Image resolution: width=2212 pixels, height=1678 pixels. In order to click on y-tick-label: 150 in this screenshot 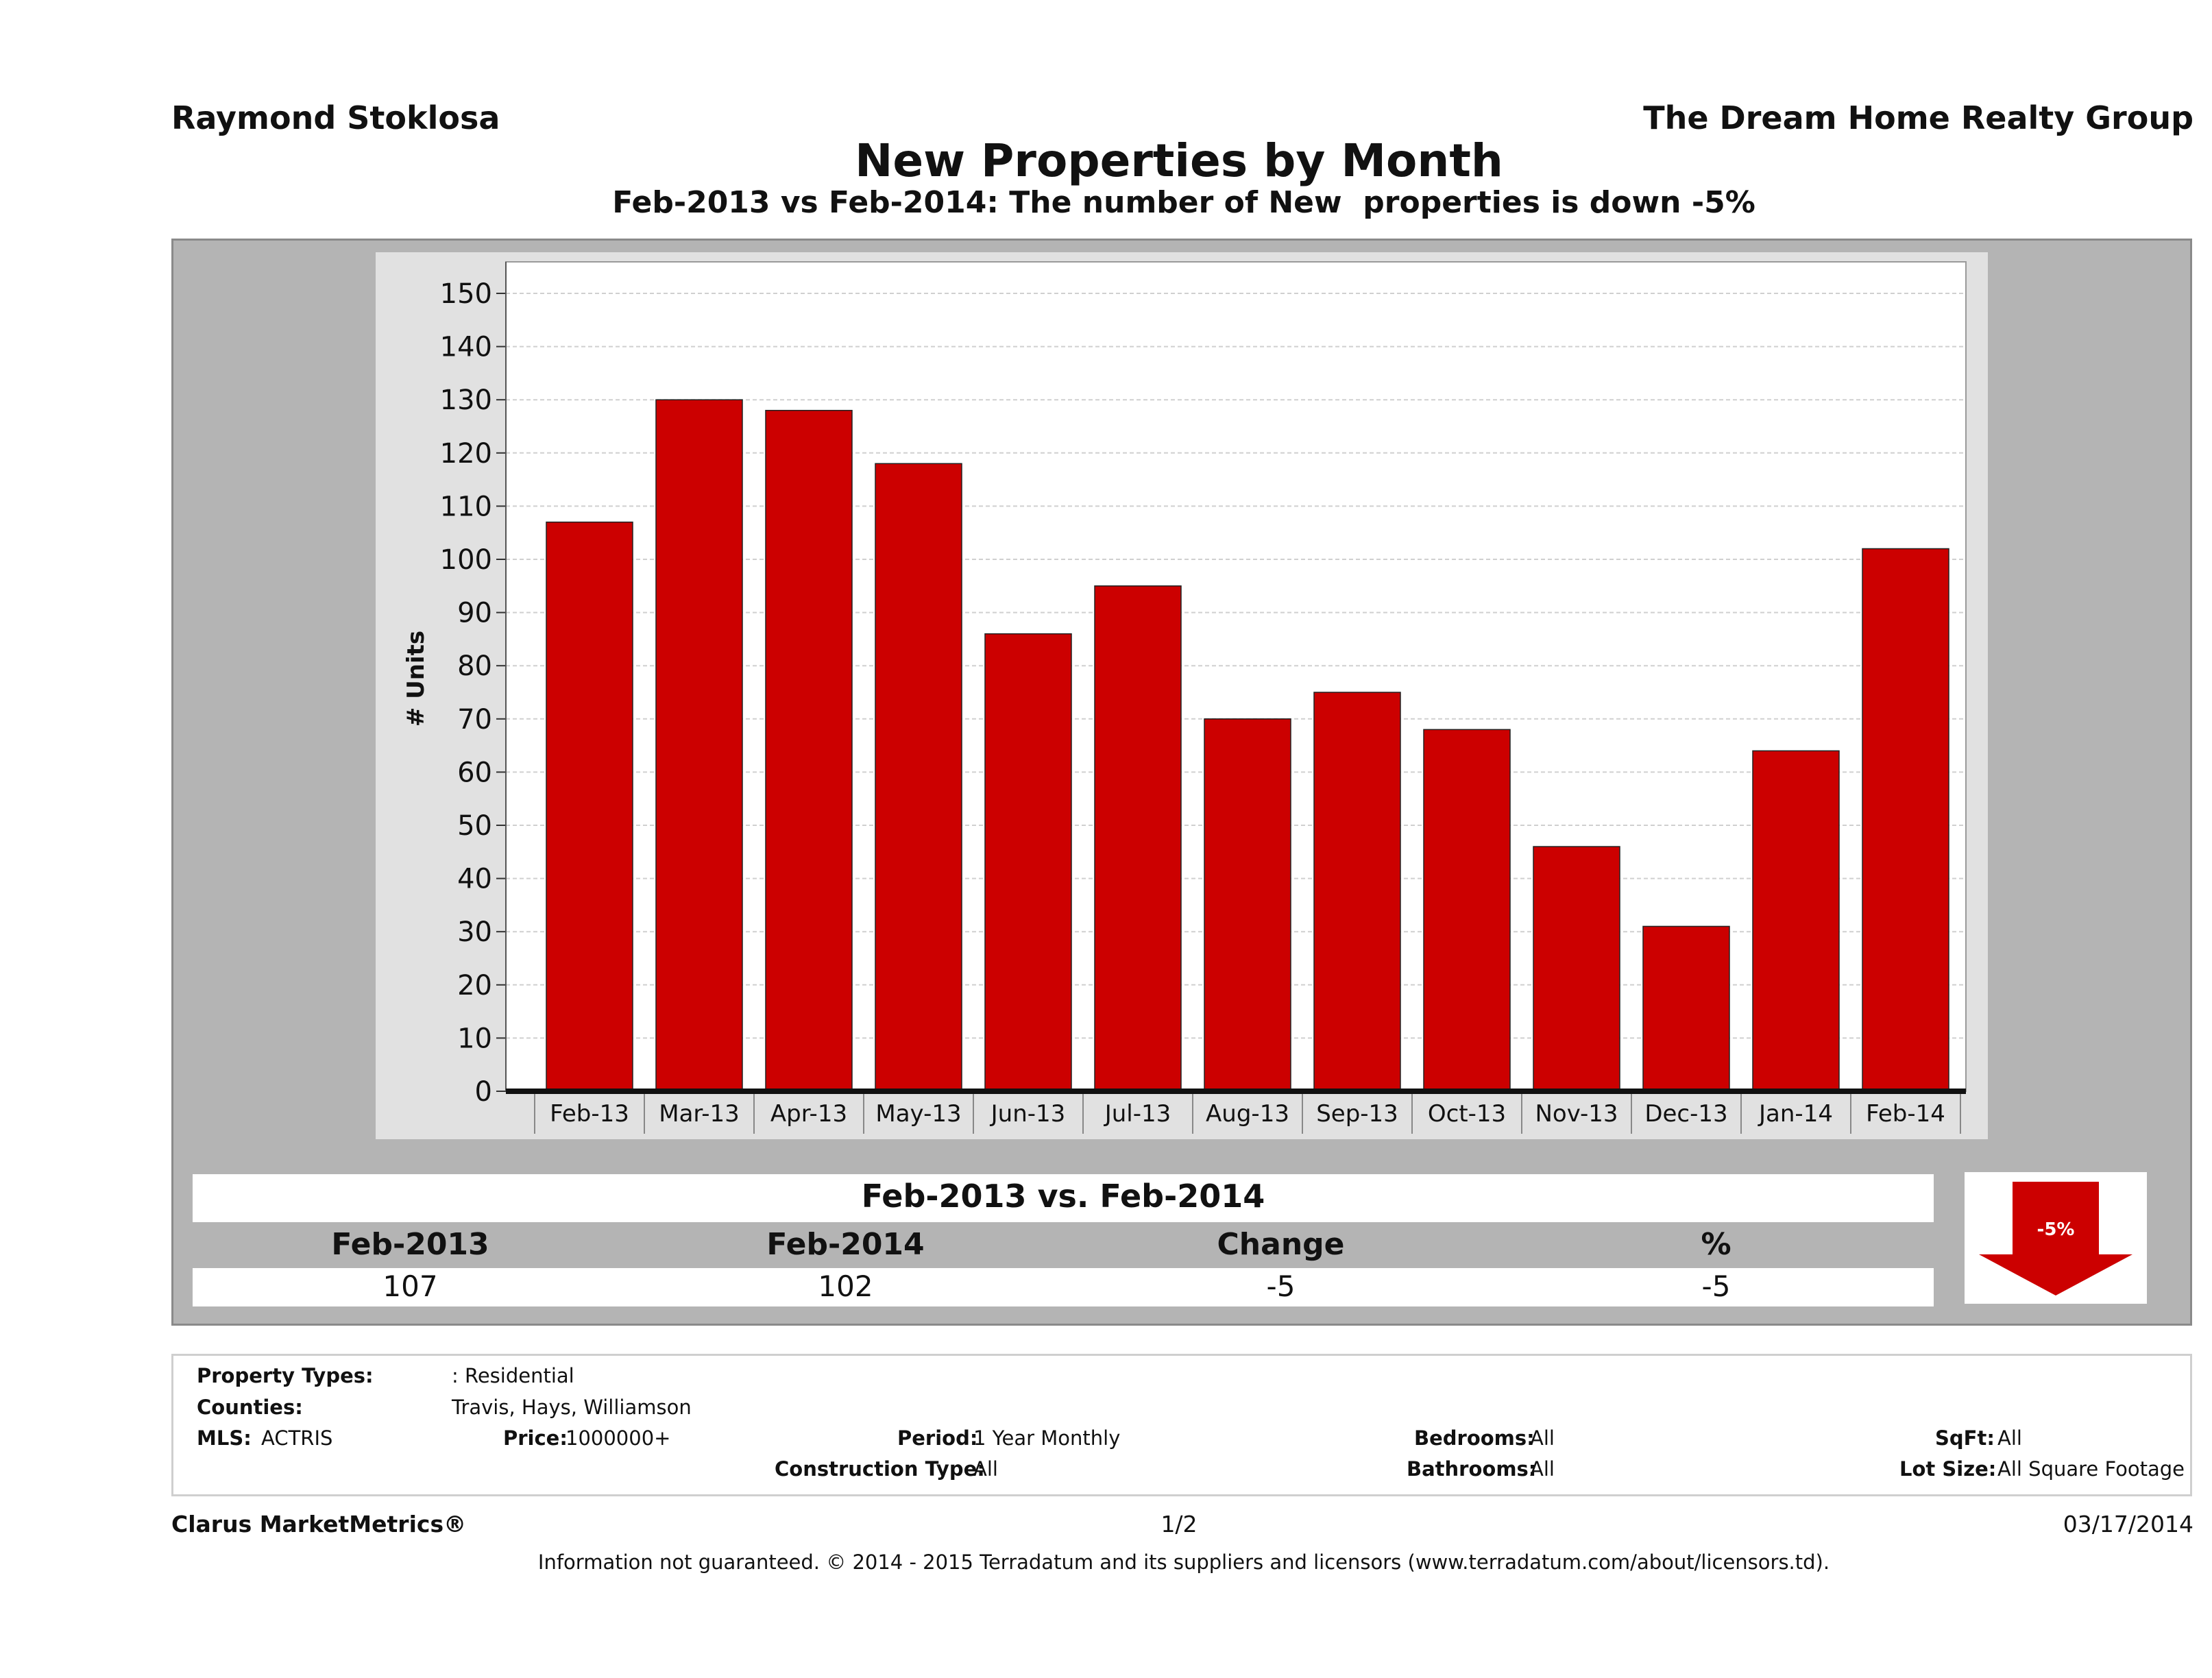, I will do `click(466, 294)`.